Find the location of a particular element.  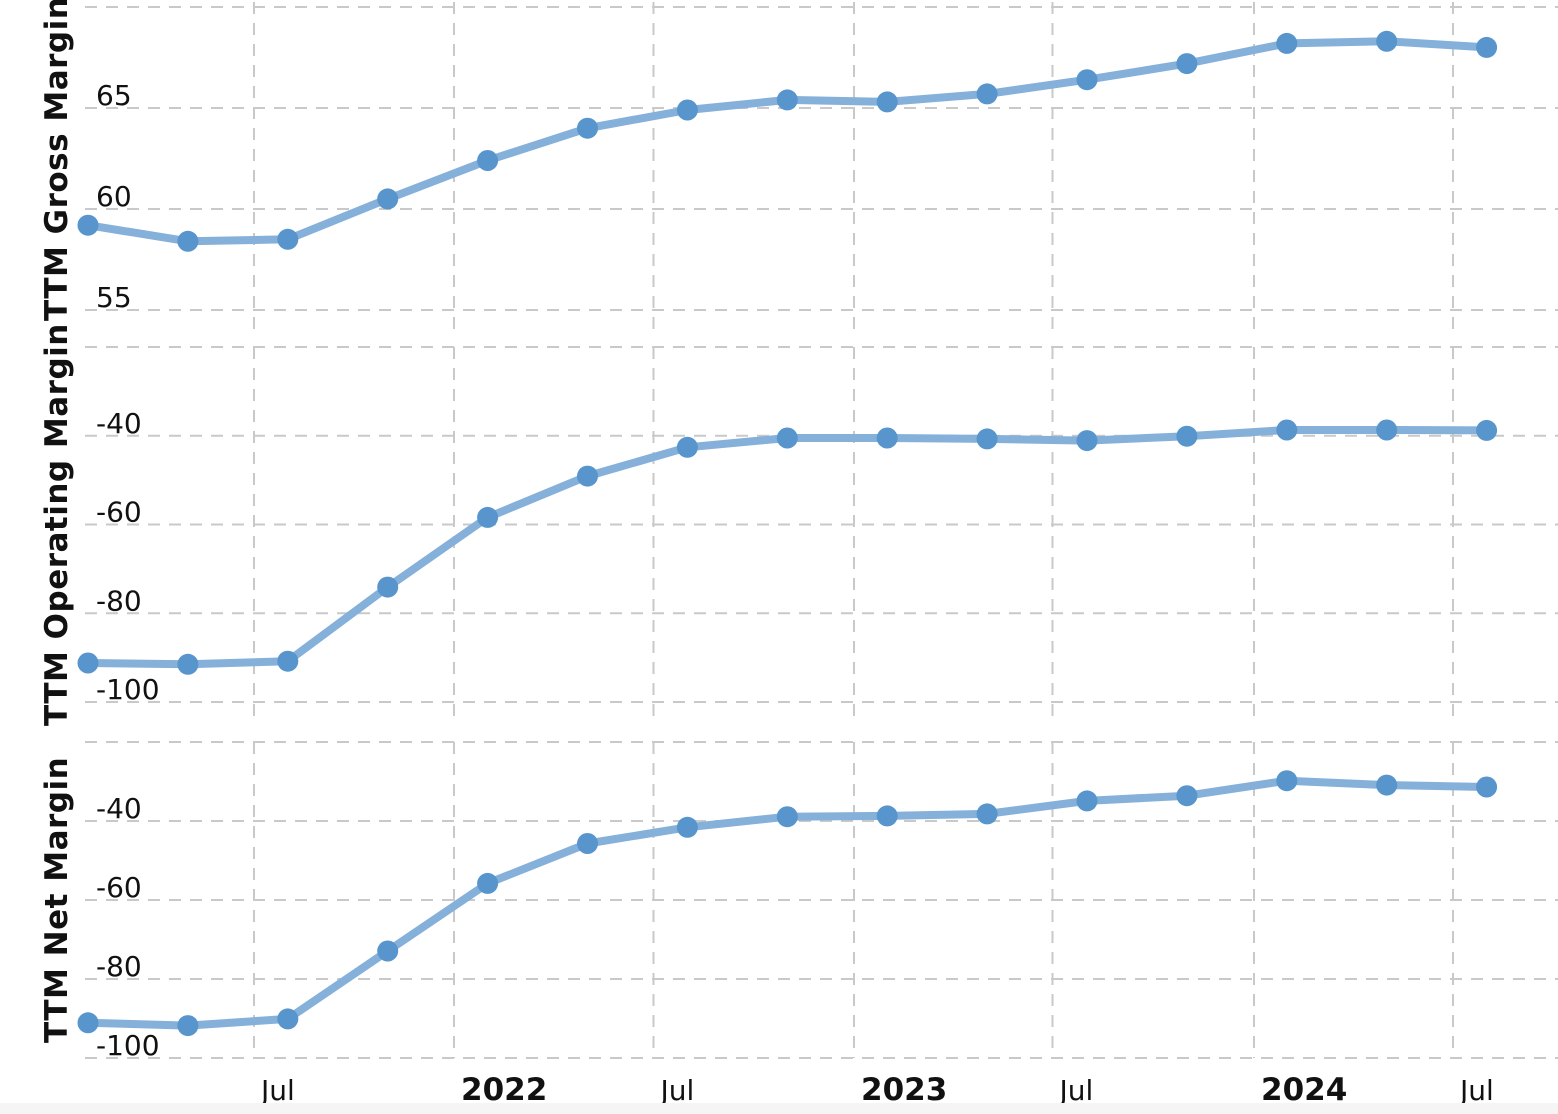

y-axis-title-gross-margin: TTM Gross Margin is located at coordinates (57, 160).